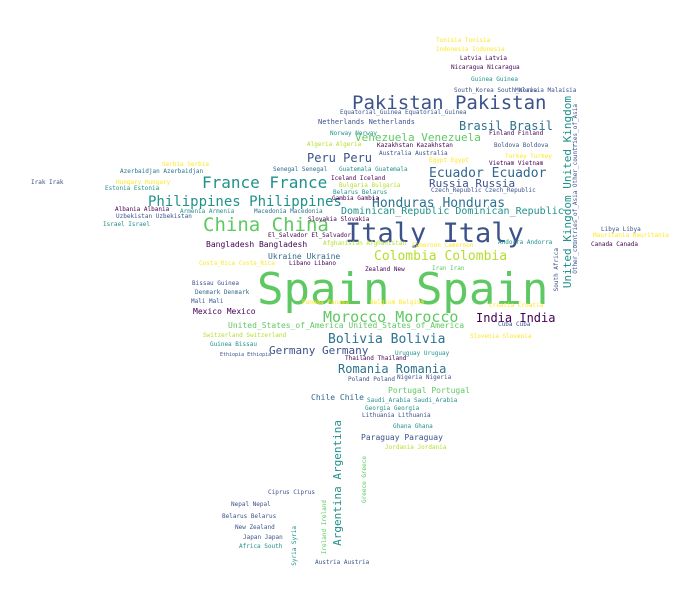 The height and width of the screenshot is (600, 682). Describe the element at coordinates (143, 182) in the screenshot. I see `word: Hungary Hungary` at that location.